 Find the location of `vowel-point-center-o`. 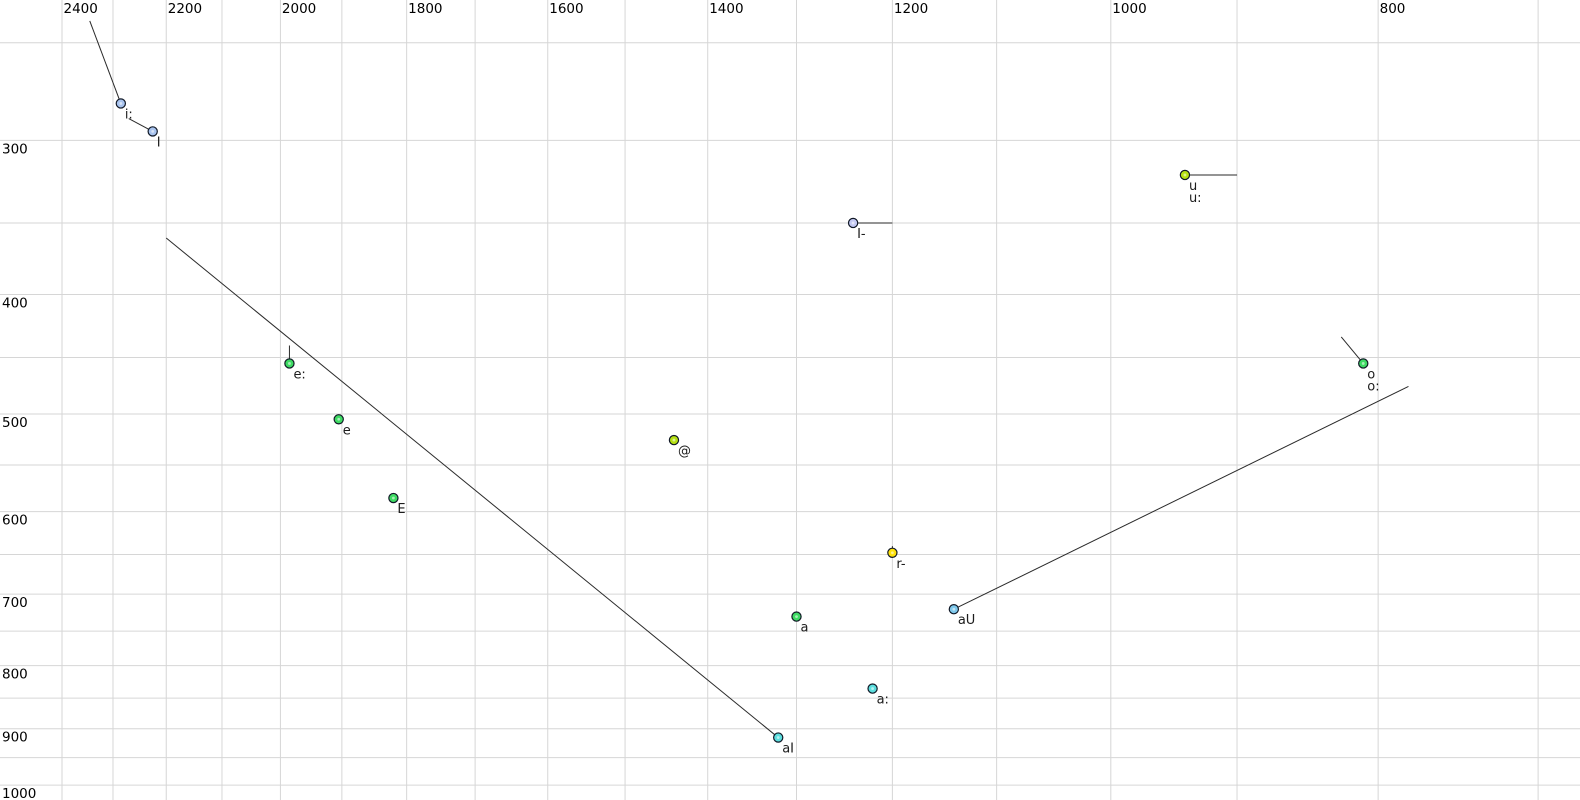

vowel-point-center-o is located at coordinates (1363, 363).